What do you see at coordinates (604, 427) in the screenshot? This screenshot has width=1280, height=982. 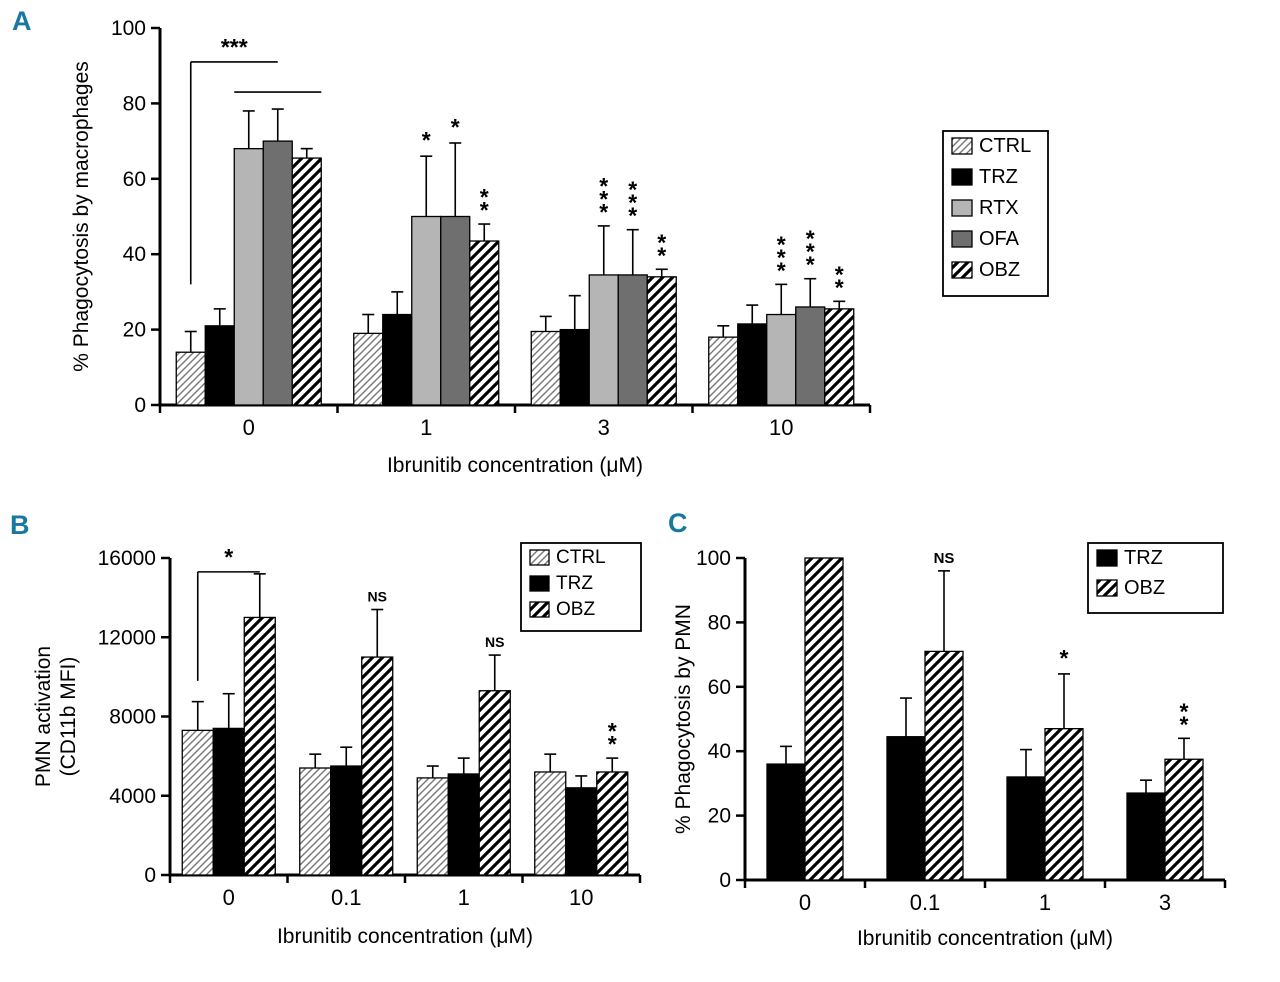 I see `x-category-label: 3` at bounding box center [604, 427].